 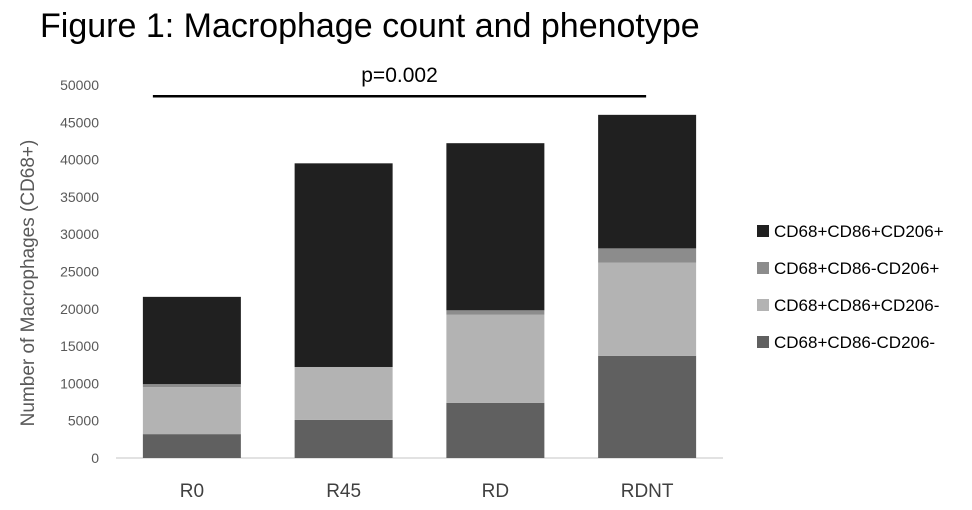 What do you see at coordinates (856, 305) in the screenshot?
I see `legend-label: CD68+CD86+CD206-` at bounding box center [856, 305].